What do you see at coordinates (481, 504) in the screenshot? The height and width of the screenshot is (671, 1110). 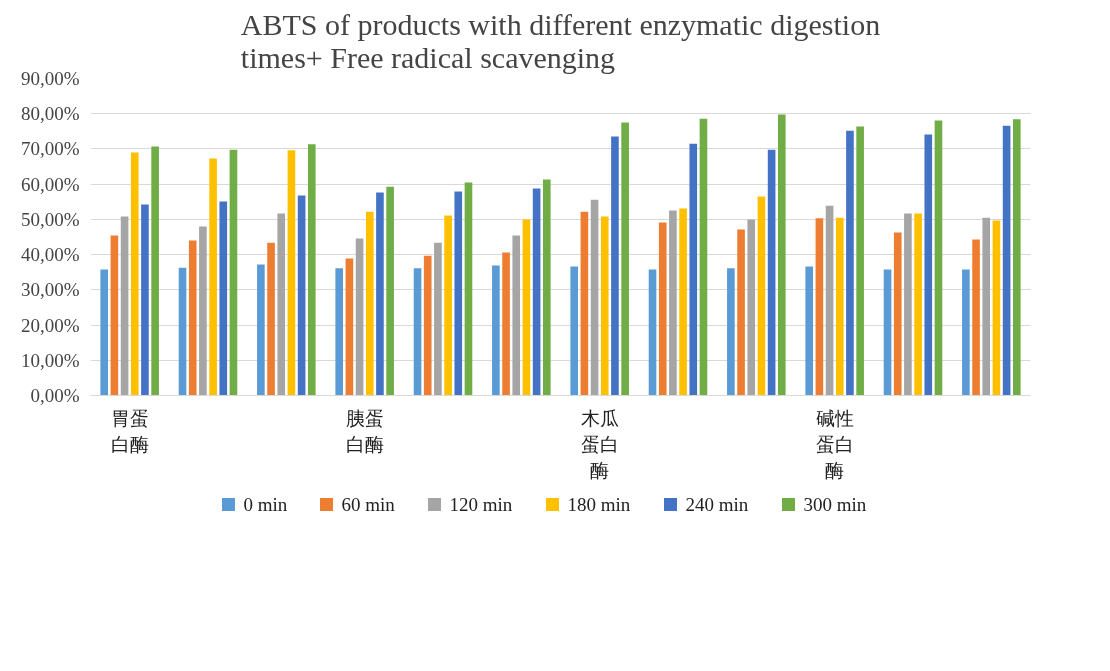 I see `legend-label: 120 min` at bounding box center [481, 504].